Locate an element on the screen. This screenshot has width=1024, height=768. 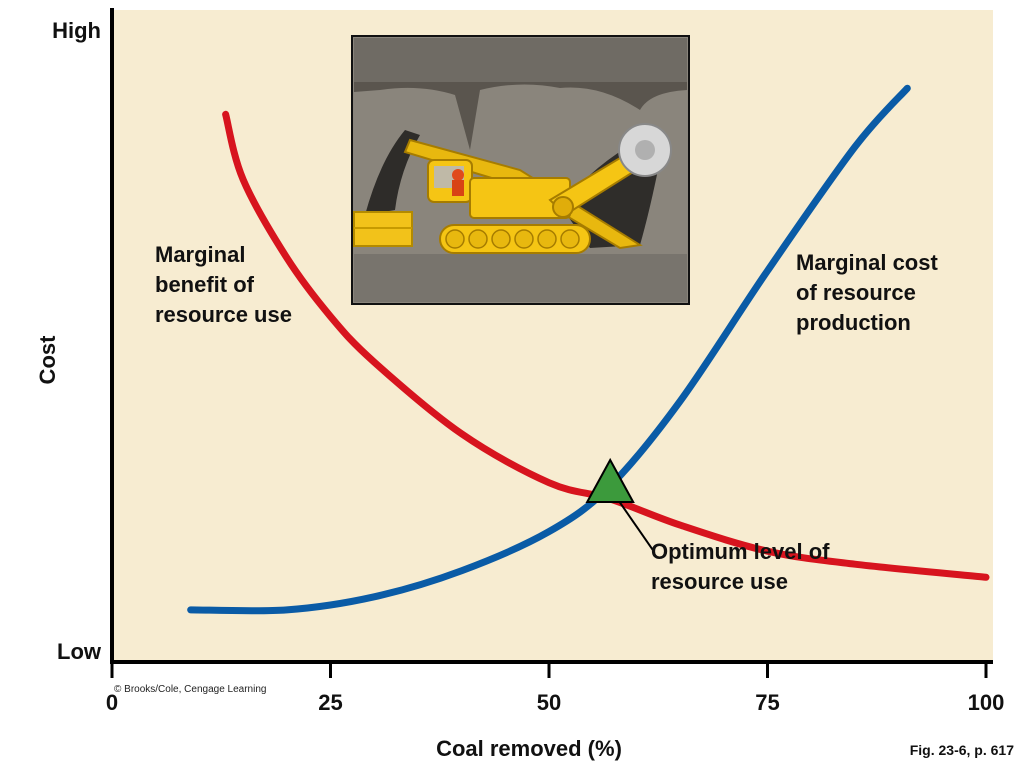
optimum-marker is located at coordinates (610, 480).